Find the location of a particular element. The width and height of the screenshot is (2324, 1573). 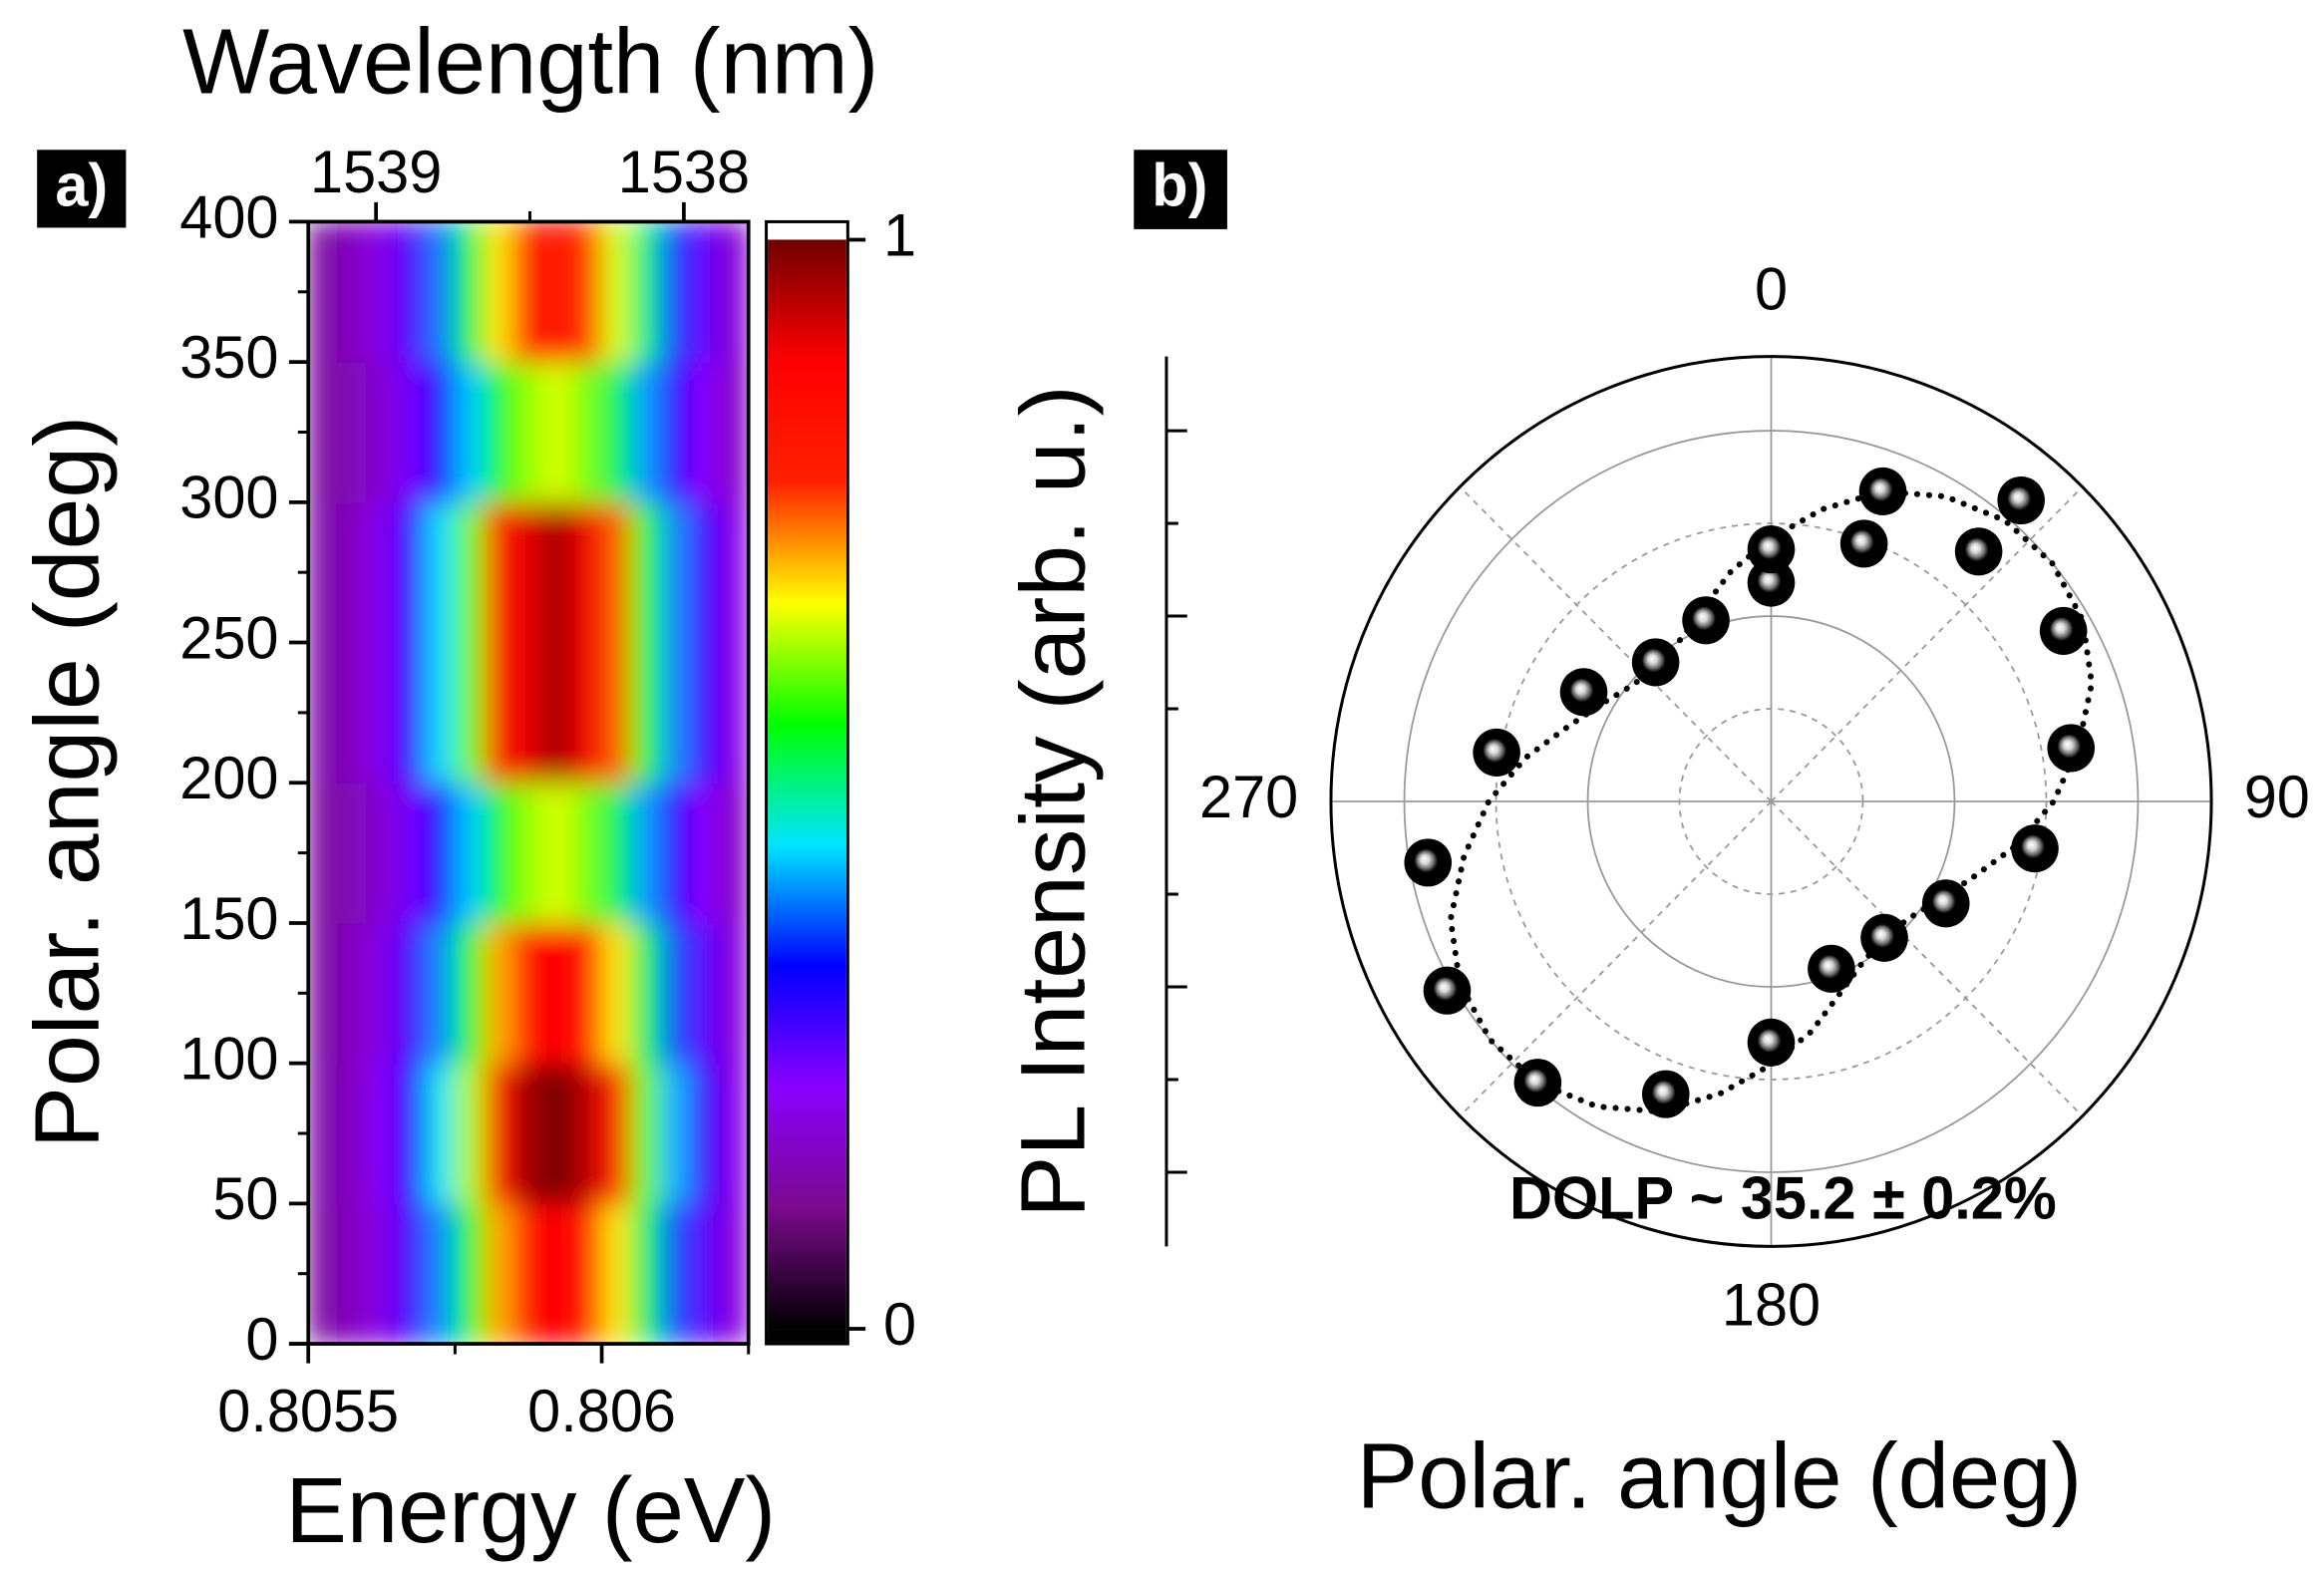

theta-tick-label: 270 is located at coordinates (1248, 797).